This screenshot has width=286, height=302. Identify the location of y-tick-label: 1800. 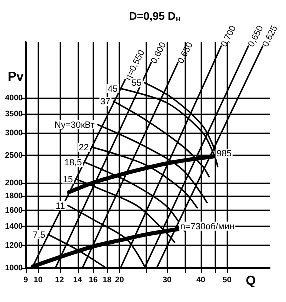
(14, 195).